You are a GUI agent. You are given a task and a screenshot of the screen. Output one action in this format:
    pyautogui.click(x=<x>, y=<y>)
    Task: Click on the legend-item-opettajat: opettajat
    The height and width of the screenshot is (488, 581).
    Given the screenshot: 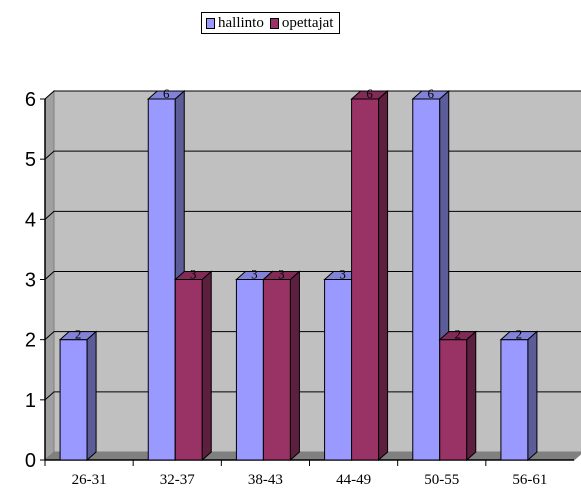 What is the action you would take?
    pyautogui.click(x=301, y=23)
    